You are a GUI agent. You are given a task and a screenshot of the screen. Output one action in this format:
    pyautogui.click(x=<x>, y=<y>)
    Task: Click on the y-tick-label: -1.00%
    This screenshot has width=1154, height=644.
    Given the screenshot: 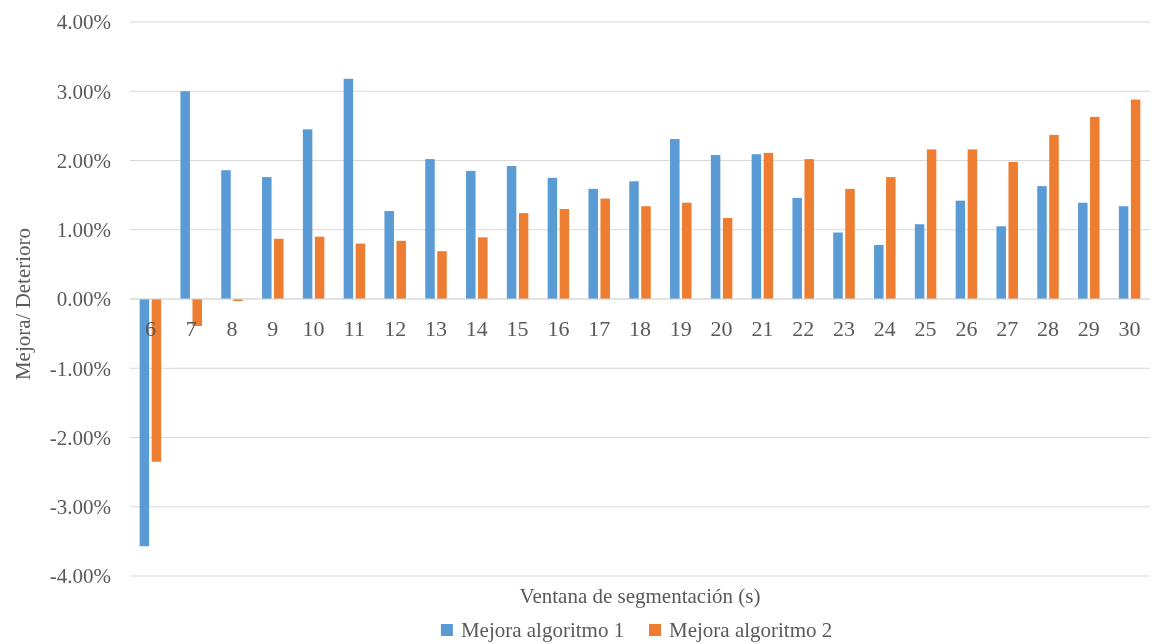 What is the action you would take?
    pyautogui.click(x=80, y=368)
    